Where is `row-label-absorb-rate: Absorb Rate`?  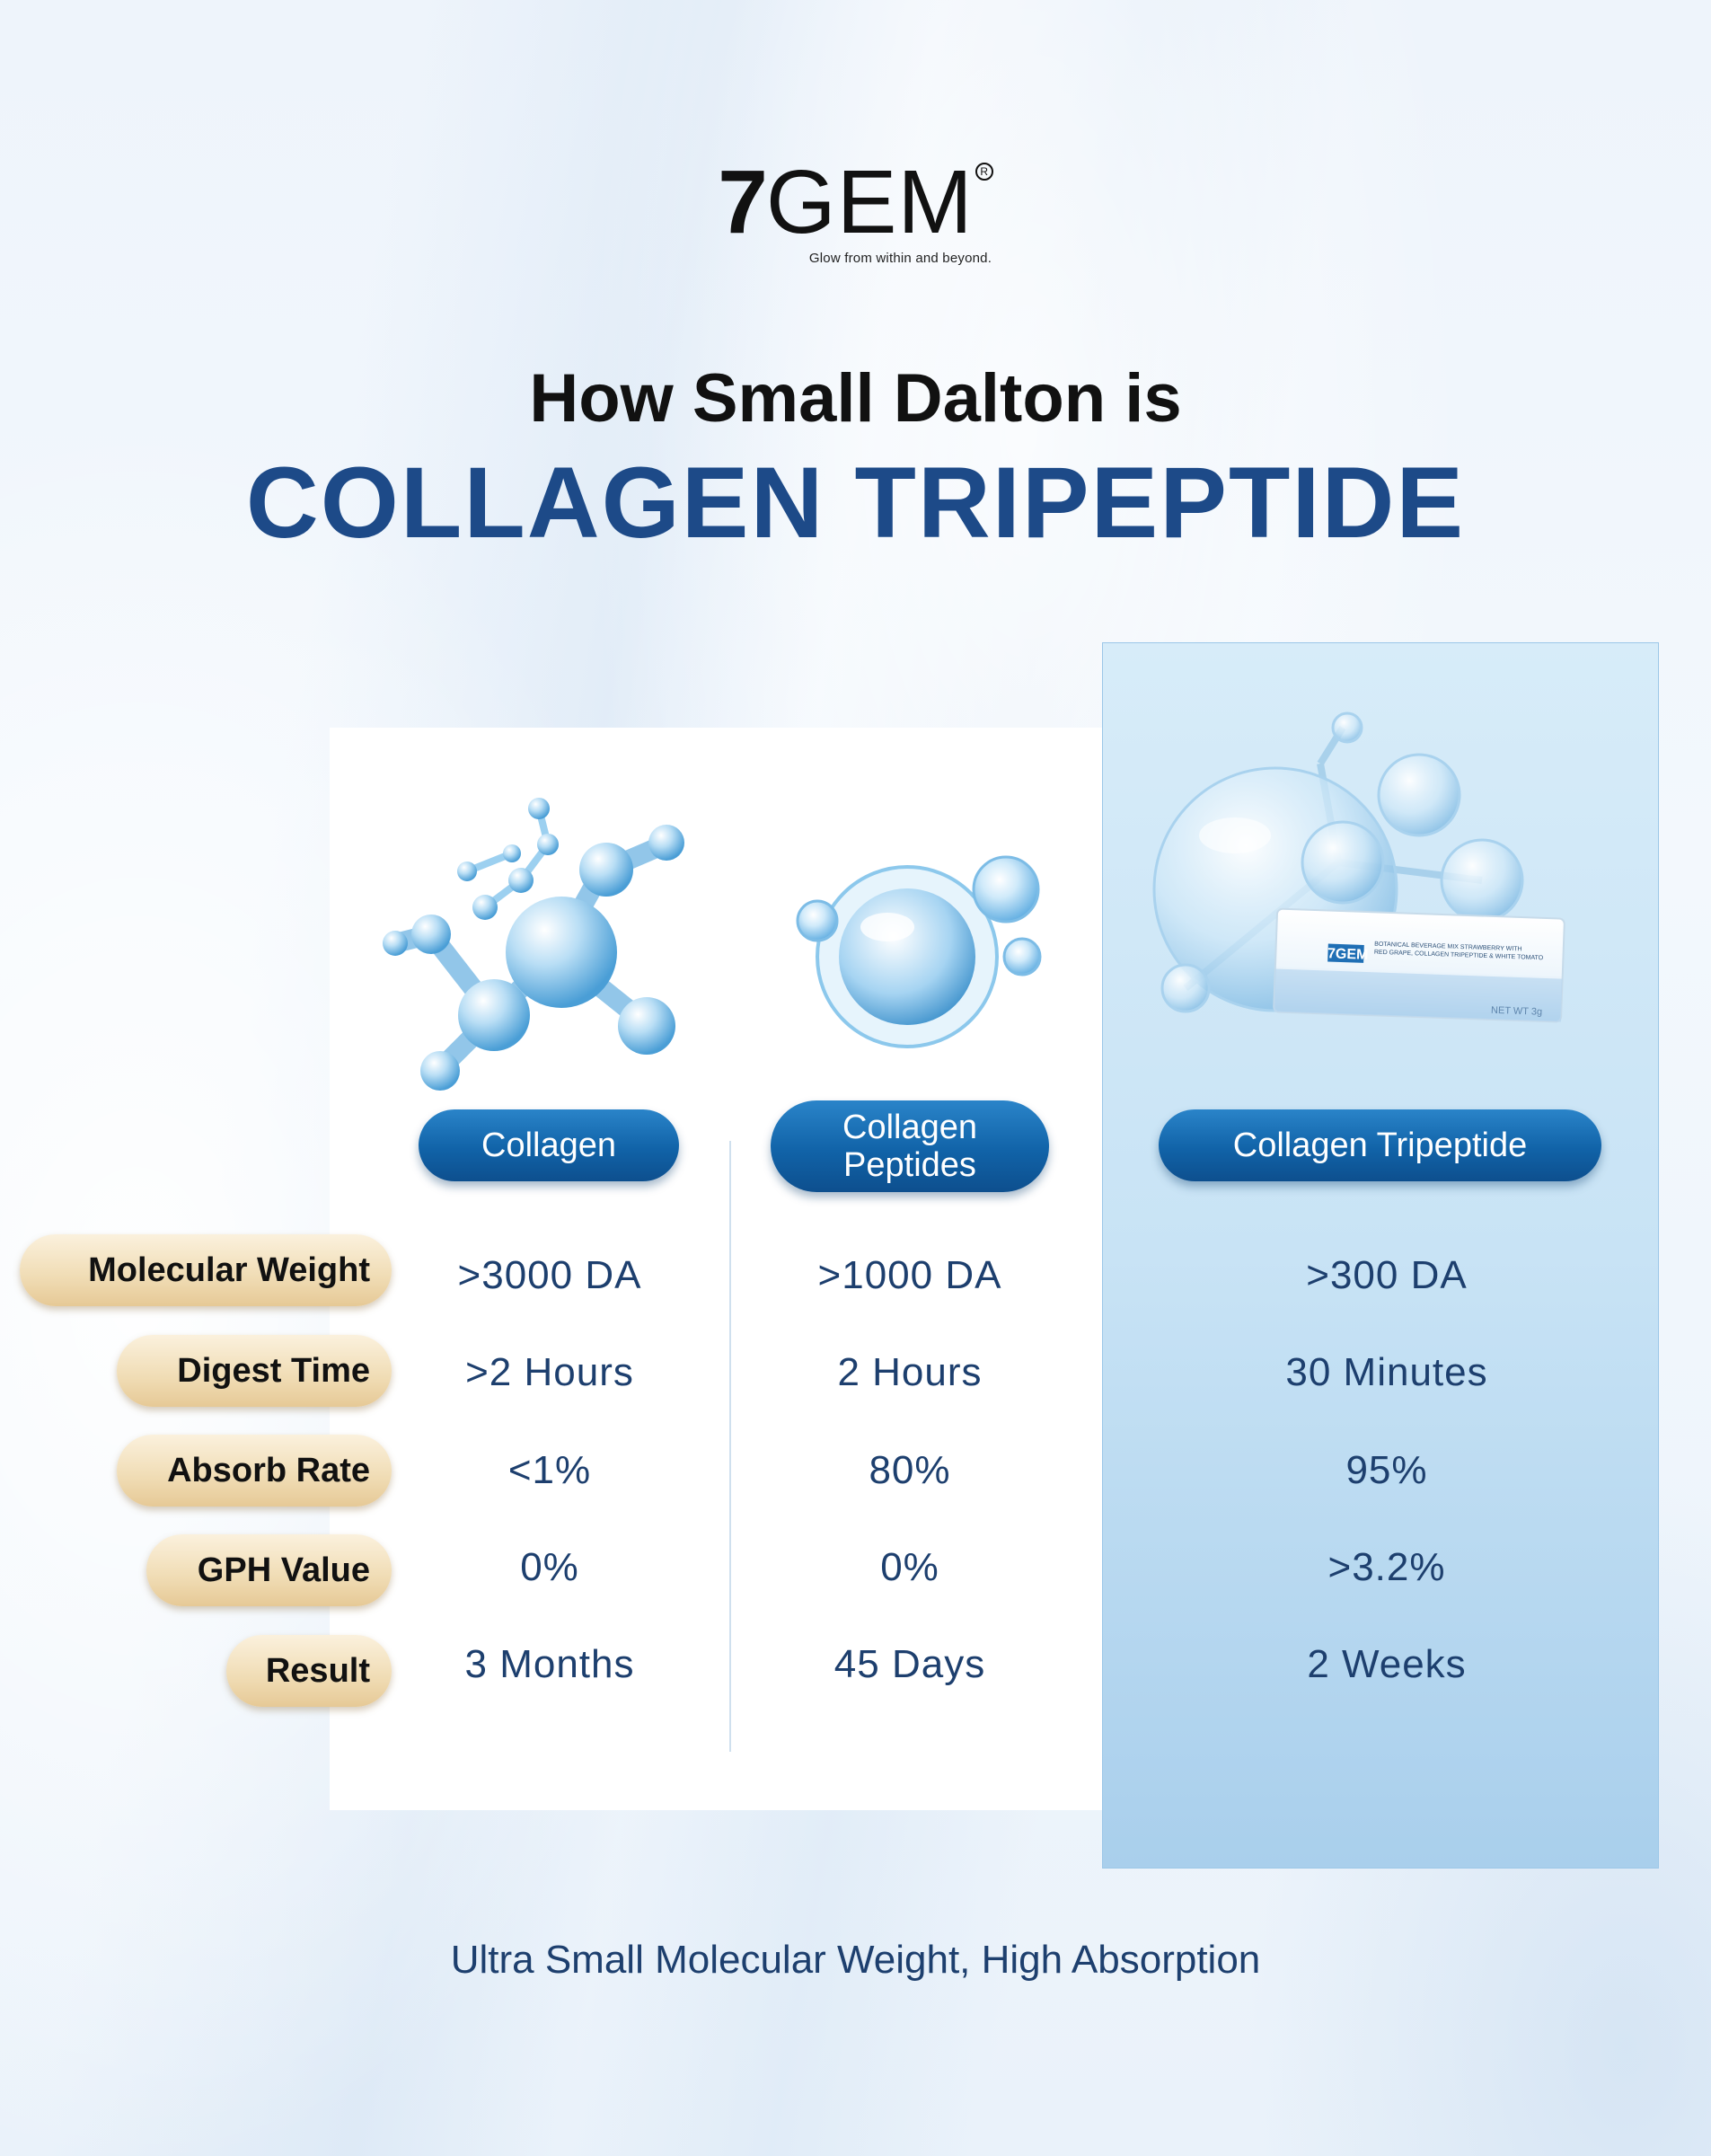
row-label-absorb-rate: Absorb Rate is located at coordinates (254, 1471).